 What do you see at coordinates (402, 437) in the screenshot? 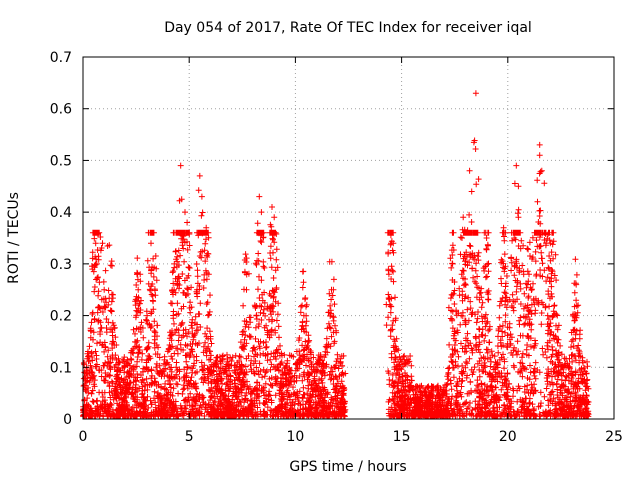
I see `x-tick-label: 15` at bounding box center [402, 437].